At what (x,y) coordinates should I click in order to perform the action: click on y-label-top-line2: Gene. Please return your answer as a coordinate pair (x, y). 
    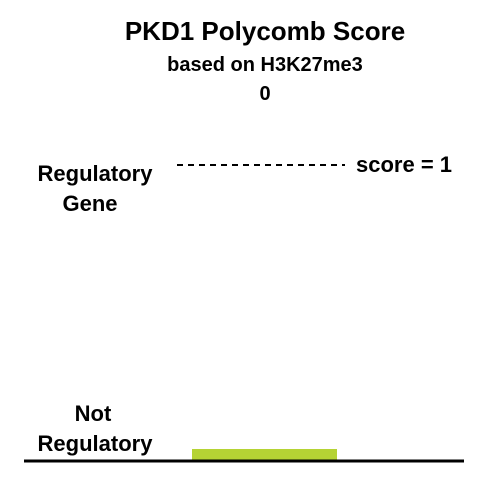
    Looking at the image, I should click on (89, 203).